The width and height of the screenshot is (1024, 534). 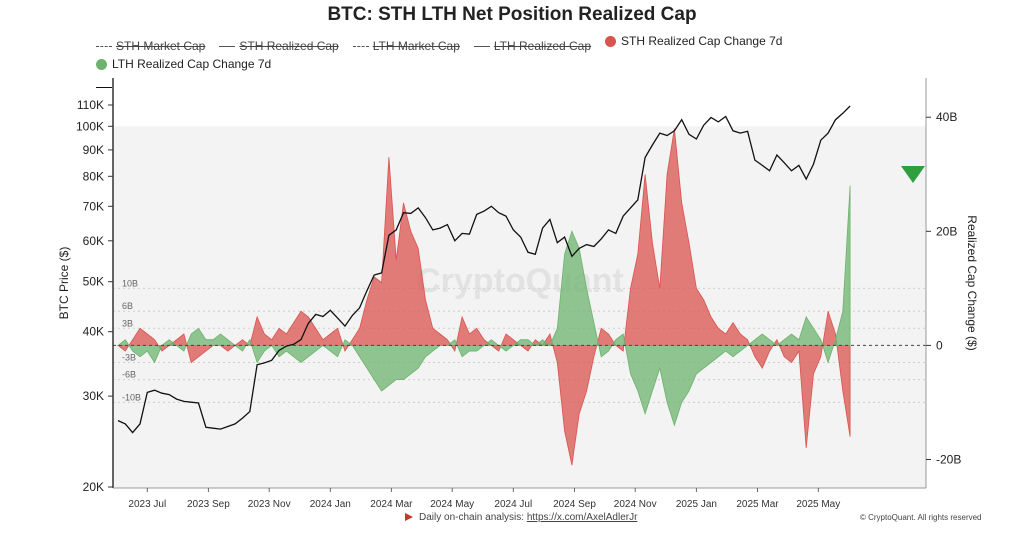 What do you see at coordinates (90, 105) in the screenshot?
I see `left-tick-label: 110K` at bounding box center [90, 105].